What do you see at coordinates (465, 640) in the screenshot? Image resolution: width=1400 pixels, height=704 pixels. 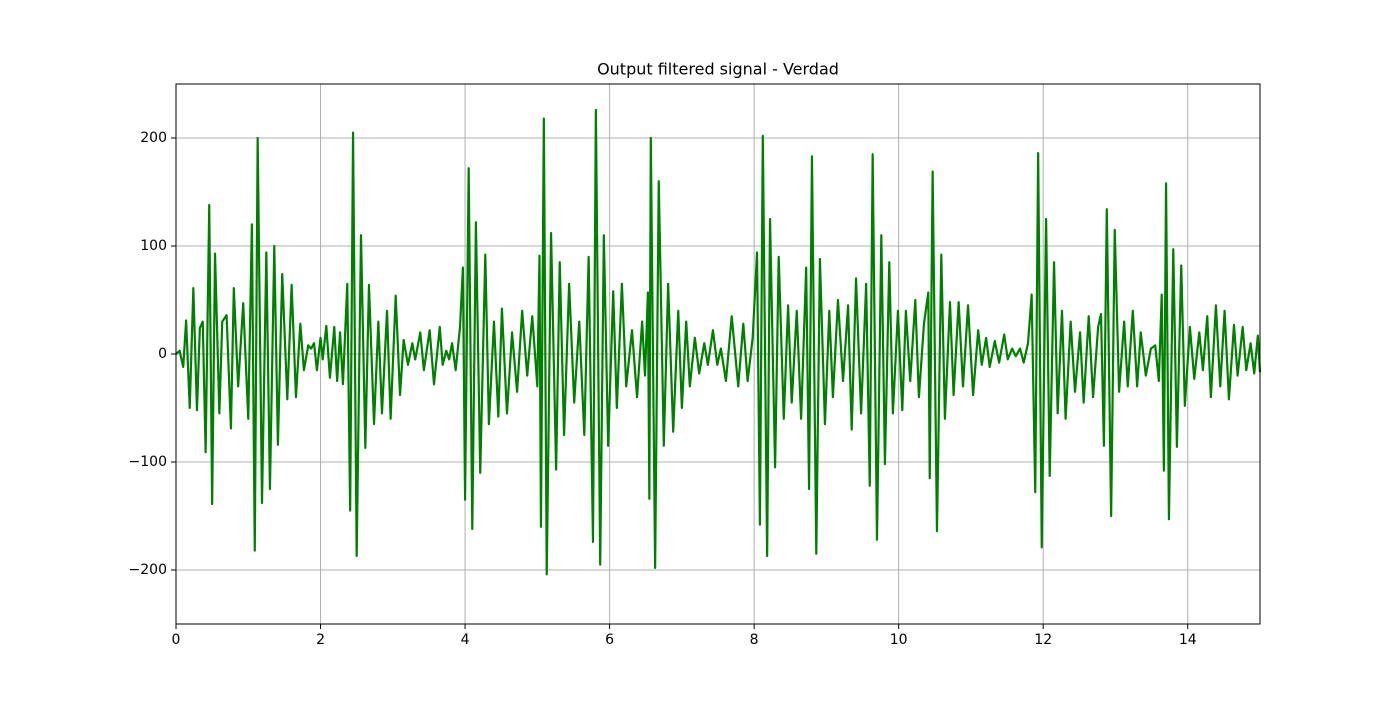 I see `x-tick-label: 4` at bounding box center [465, 640].